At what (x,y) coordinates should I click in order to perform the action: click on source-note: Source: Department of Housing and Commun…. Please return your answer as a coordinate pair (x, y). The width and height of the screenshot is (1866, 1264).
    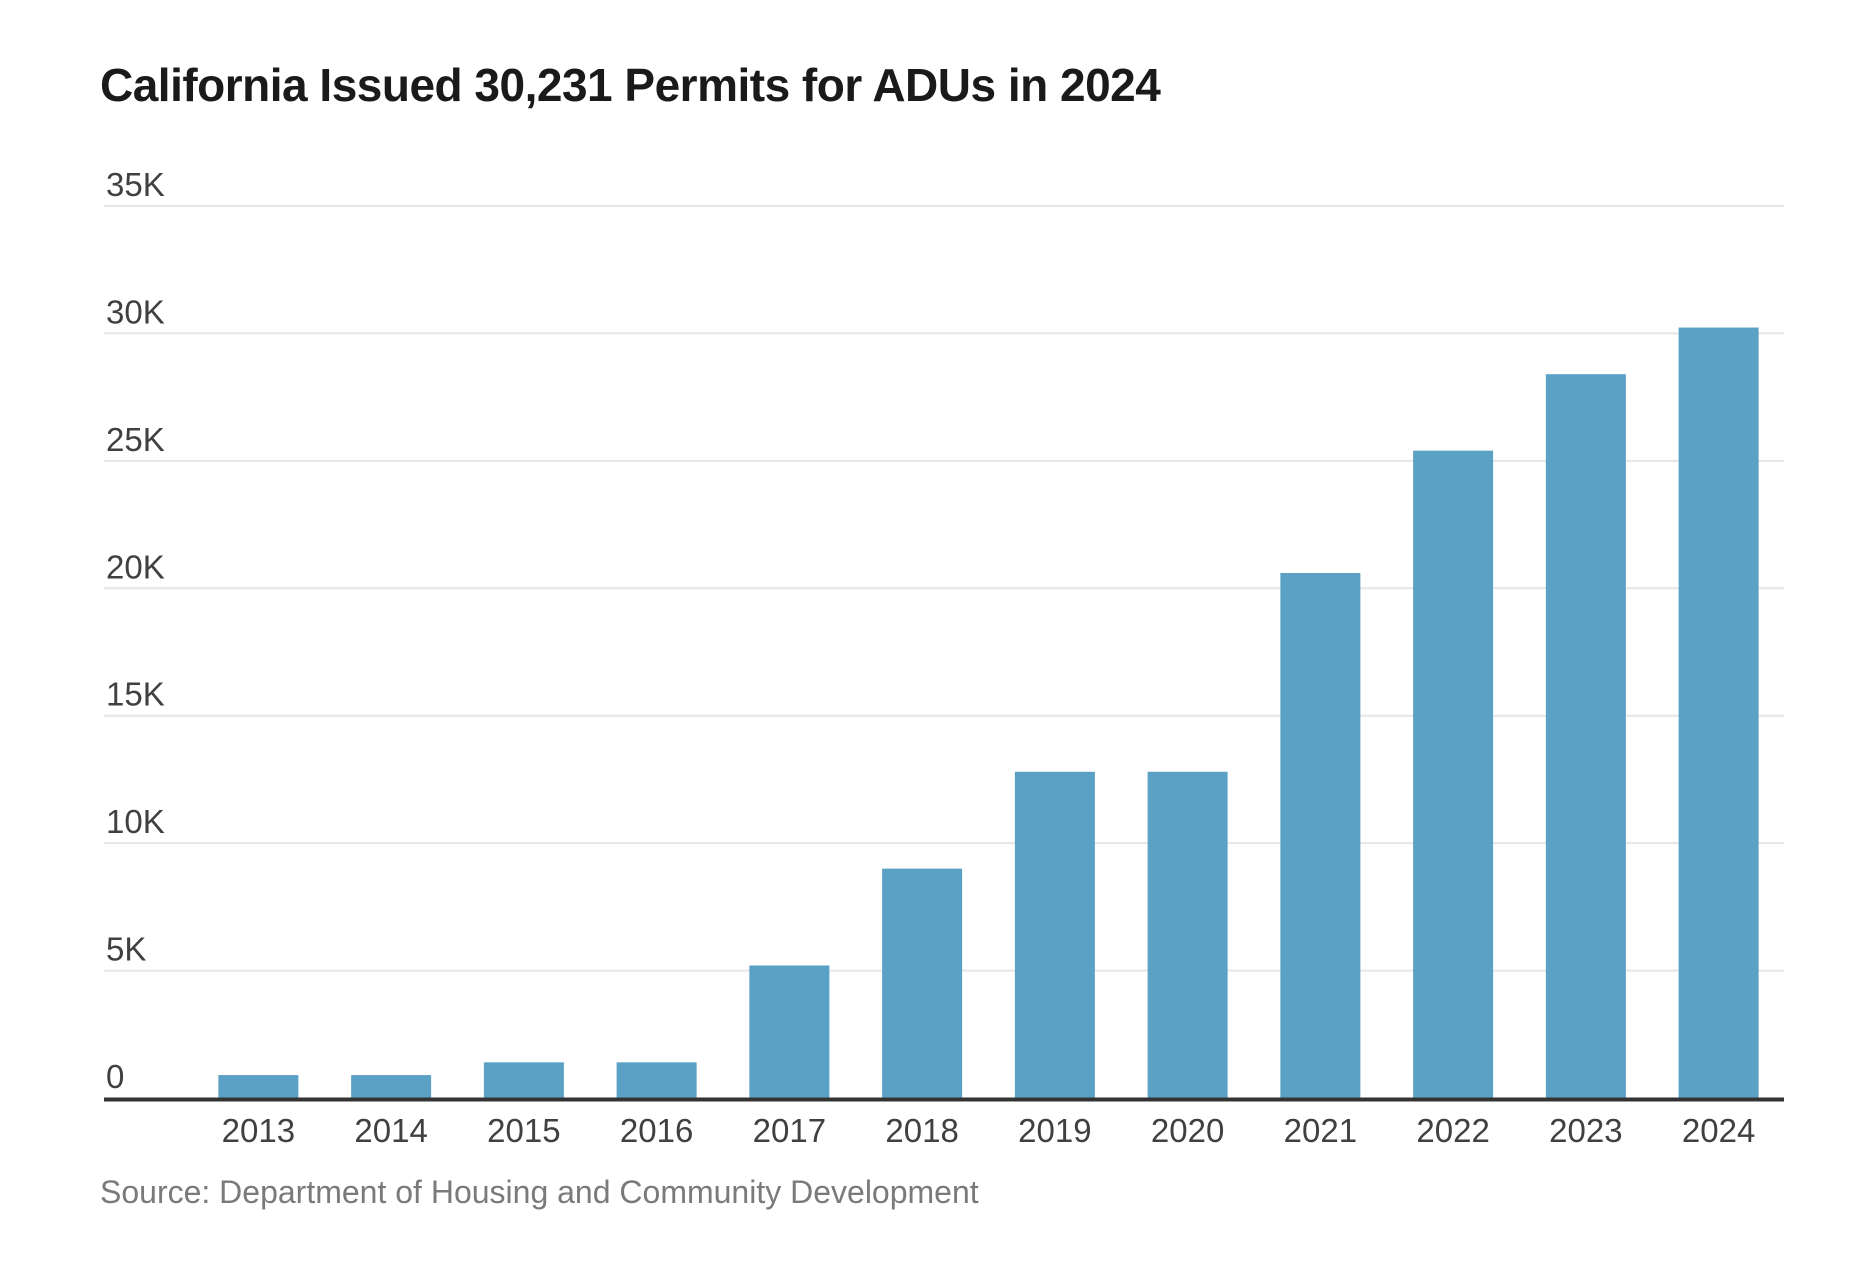
    Looking at the image, I should click on (539, 1192).